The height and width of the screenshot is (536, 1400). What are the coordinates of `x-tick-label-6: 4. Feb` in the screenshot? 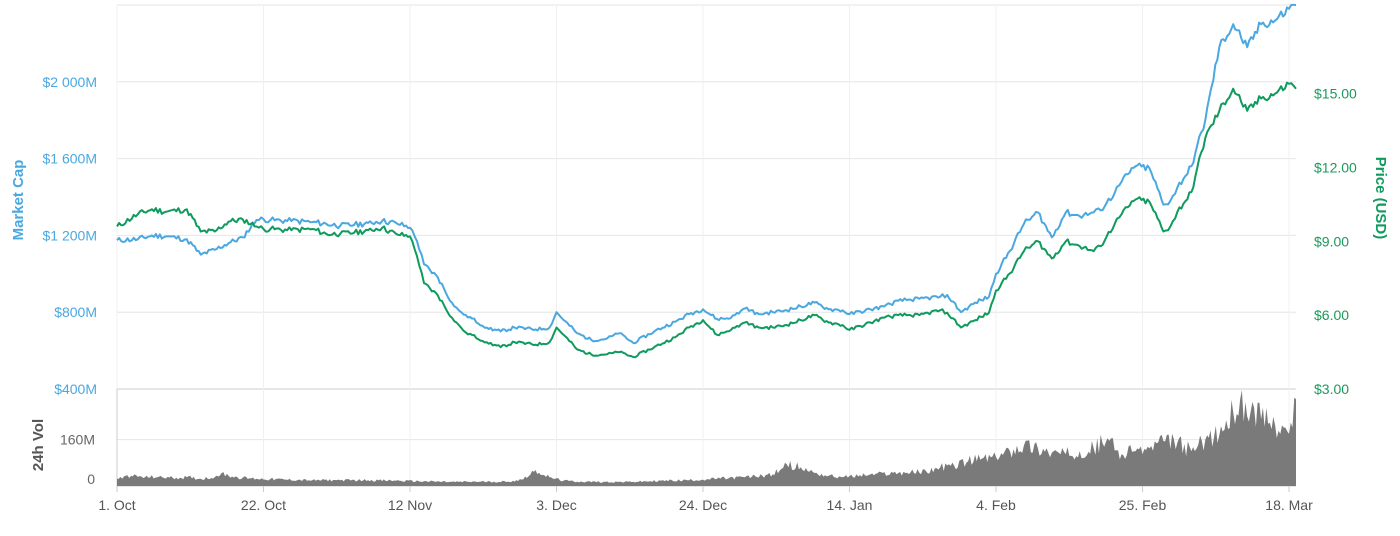 It's located at (996, 505).